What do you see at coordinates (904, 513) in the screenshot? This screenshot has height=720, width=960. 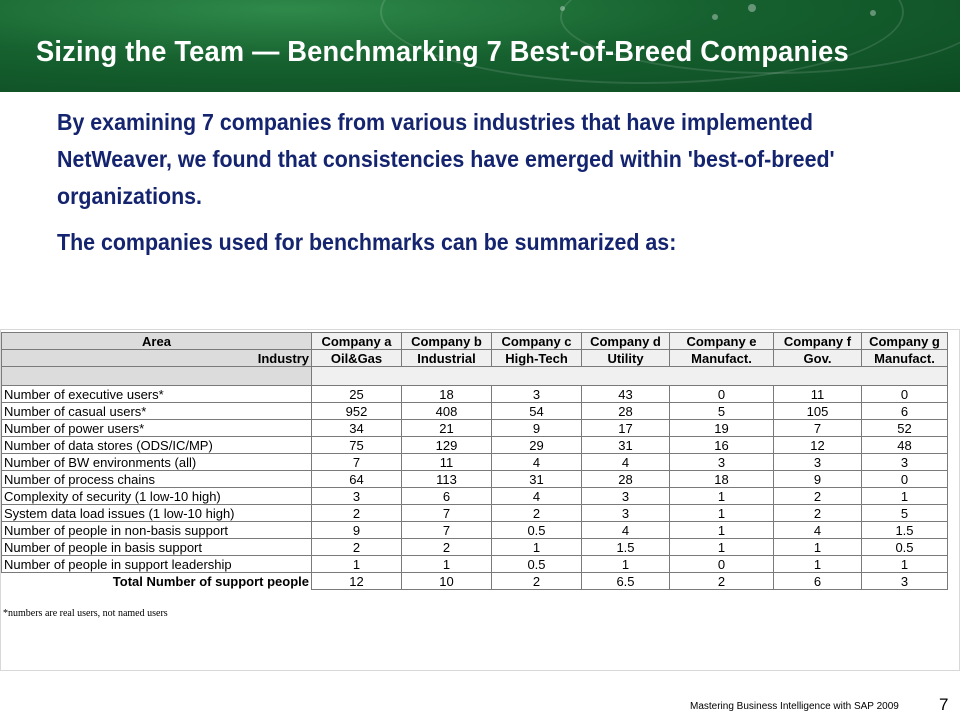 I see `metric-value: 5` at bounding box center [904, 513].